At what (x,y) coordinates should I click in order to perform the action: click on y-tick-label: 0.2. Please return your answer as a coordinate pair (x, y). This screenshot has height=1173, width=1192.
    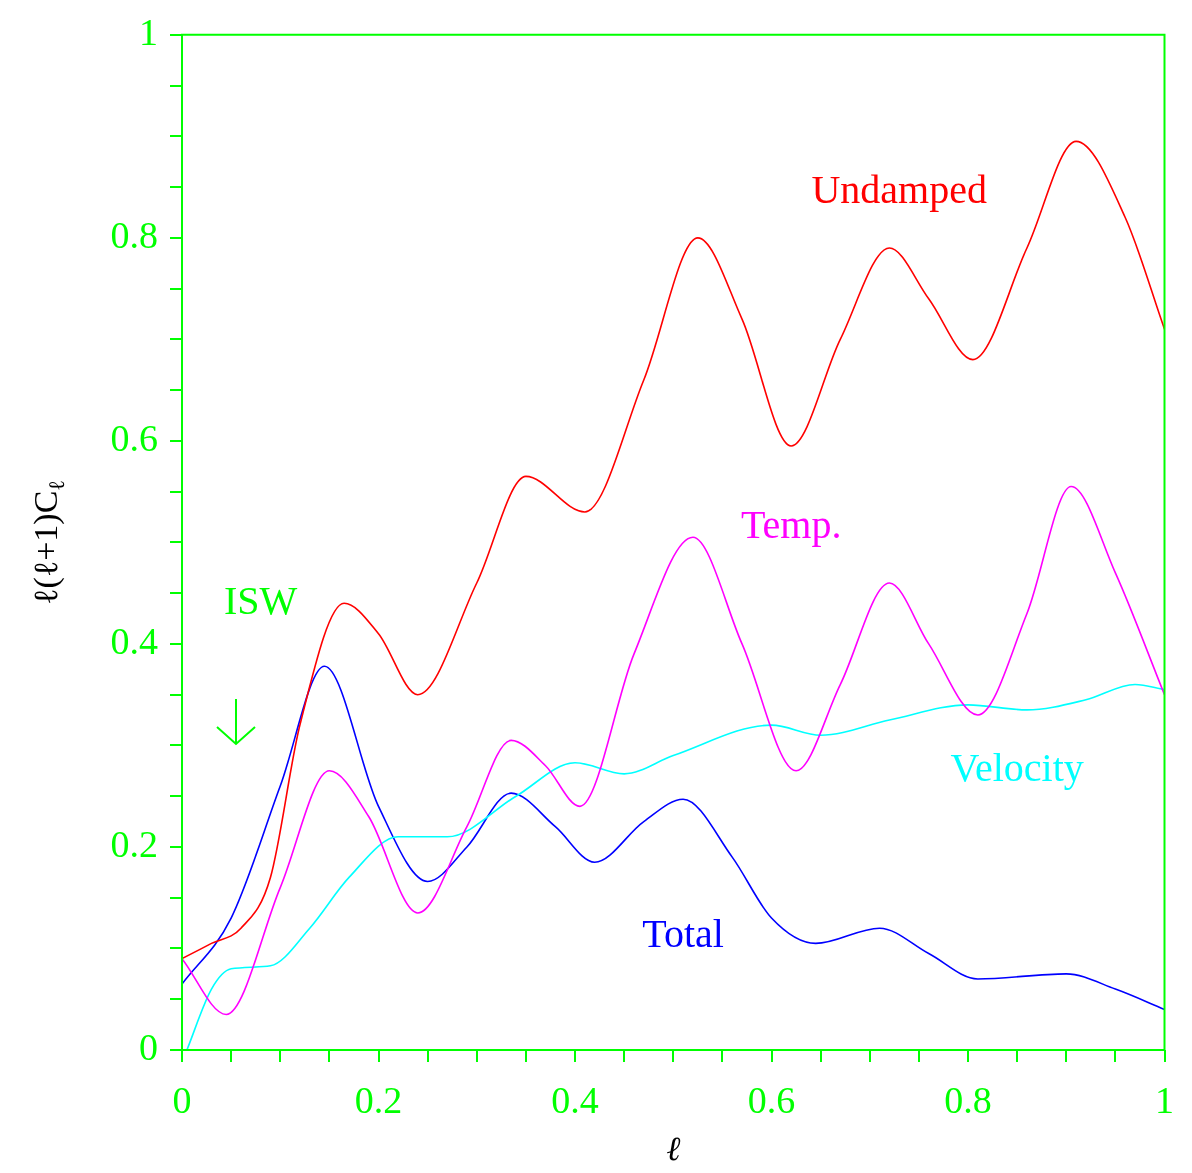
    Looking at the image, I should click on (134, 843).